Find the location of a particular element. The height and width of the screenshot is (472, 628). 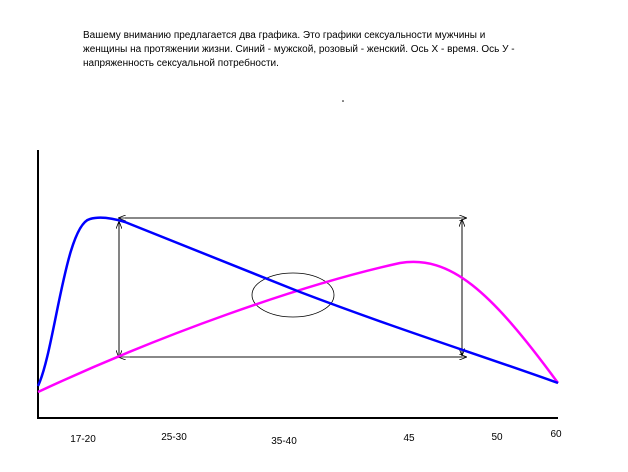

x-labels: 17-20 25-30 35-40 45 50 60 is located at coordinates (316, 438).